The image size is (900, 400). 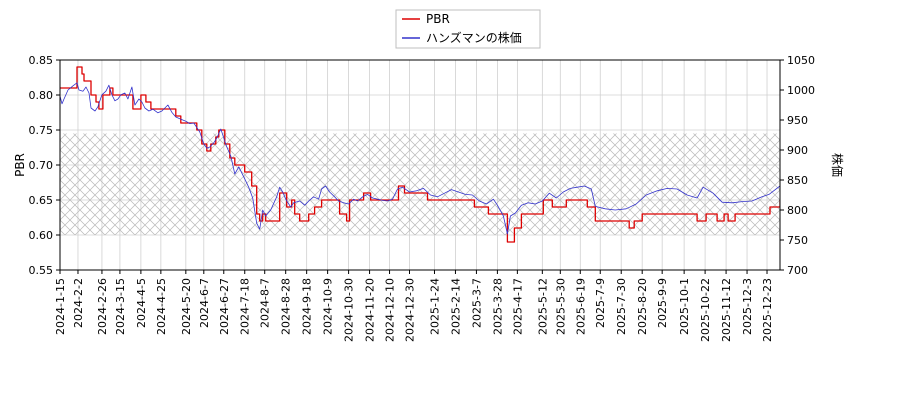 I want to click on x-tick-label: 2024-7-18, so click(x=245, y=306).